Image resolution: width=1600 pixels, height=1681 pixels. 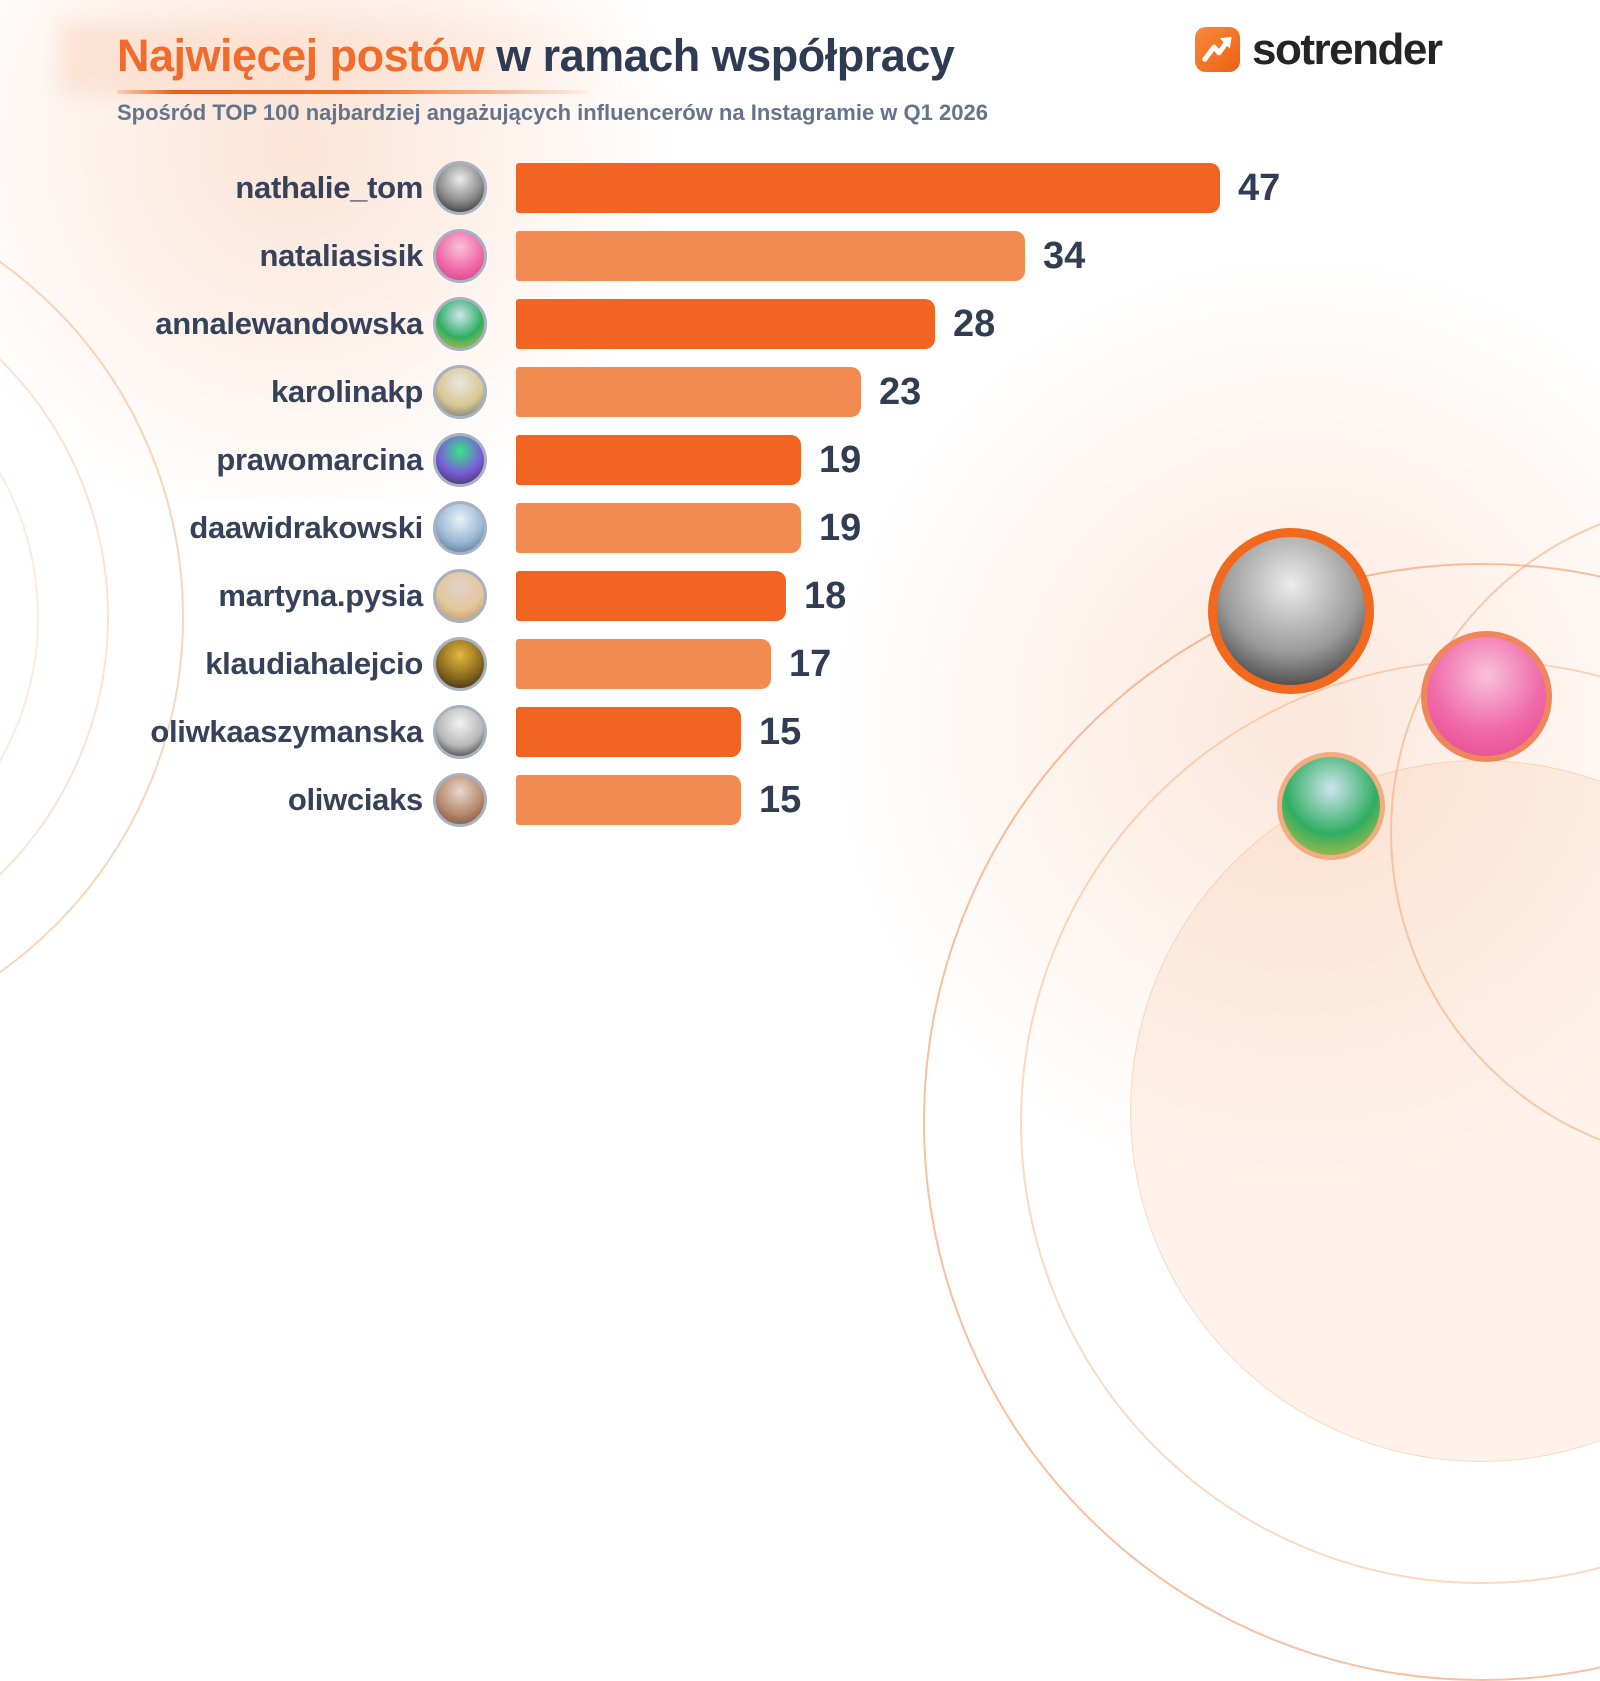 I want to click on influencer-name: prawomarcina, so click(x=319, y=459).